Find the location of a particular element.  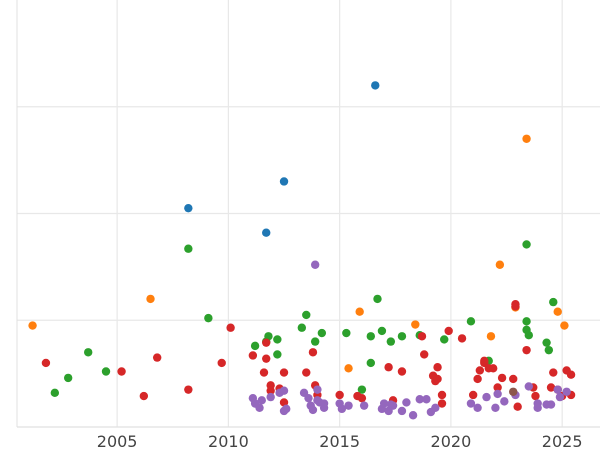

x-tick-label-2015: 2015 is located at coordinates (339, 441).